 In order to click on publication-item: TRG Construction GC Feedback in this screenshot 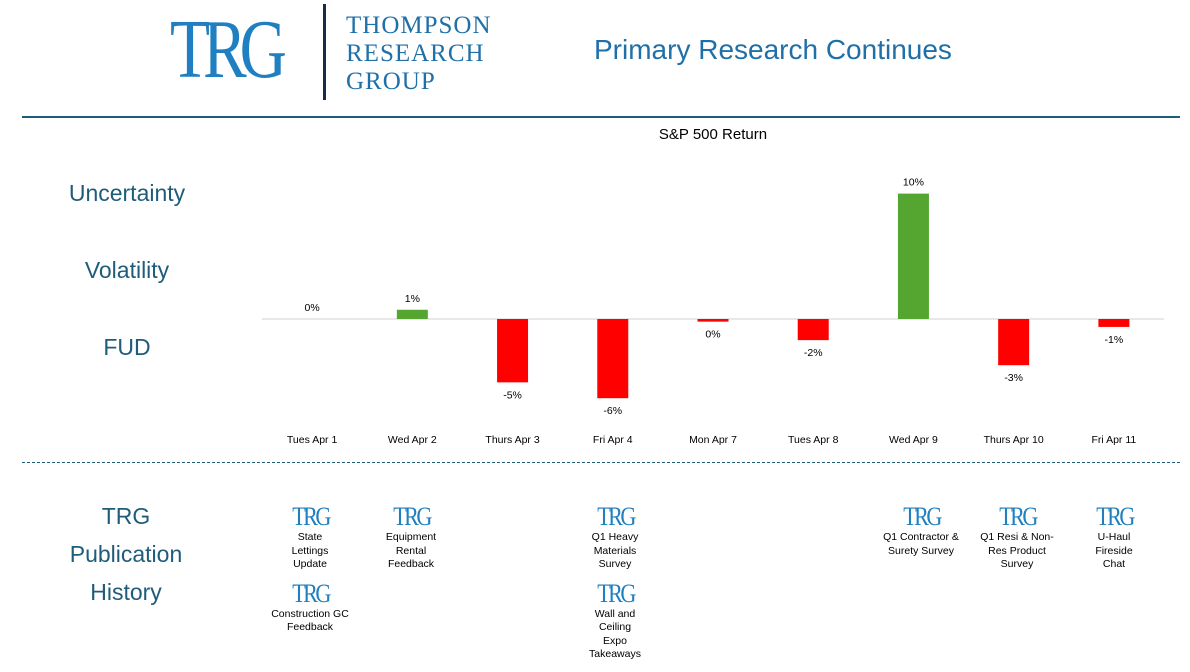, I will do `click(310, 606)`.